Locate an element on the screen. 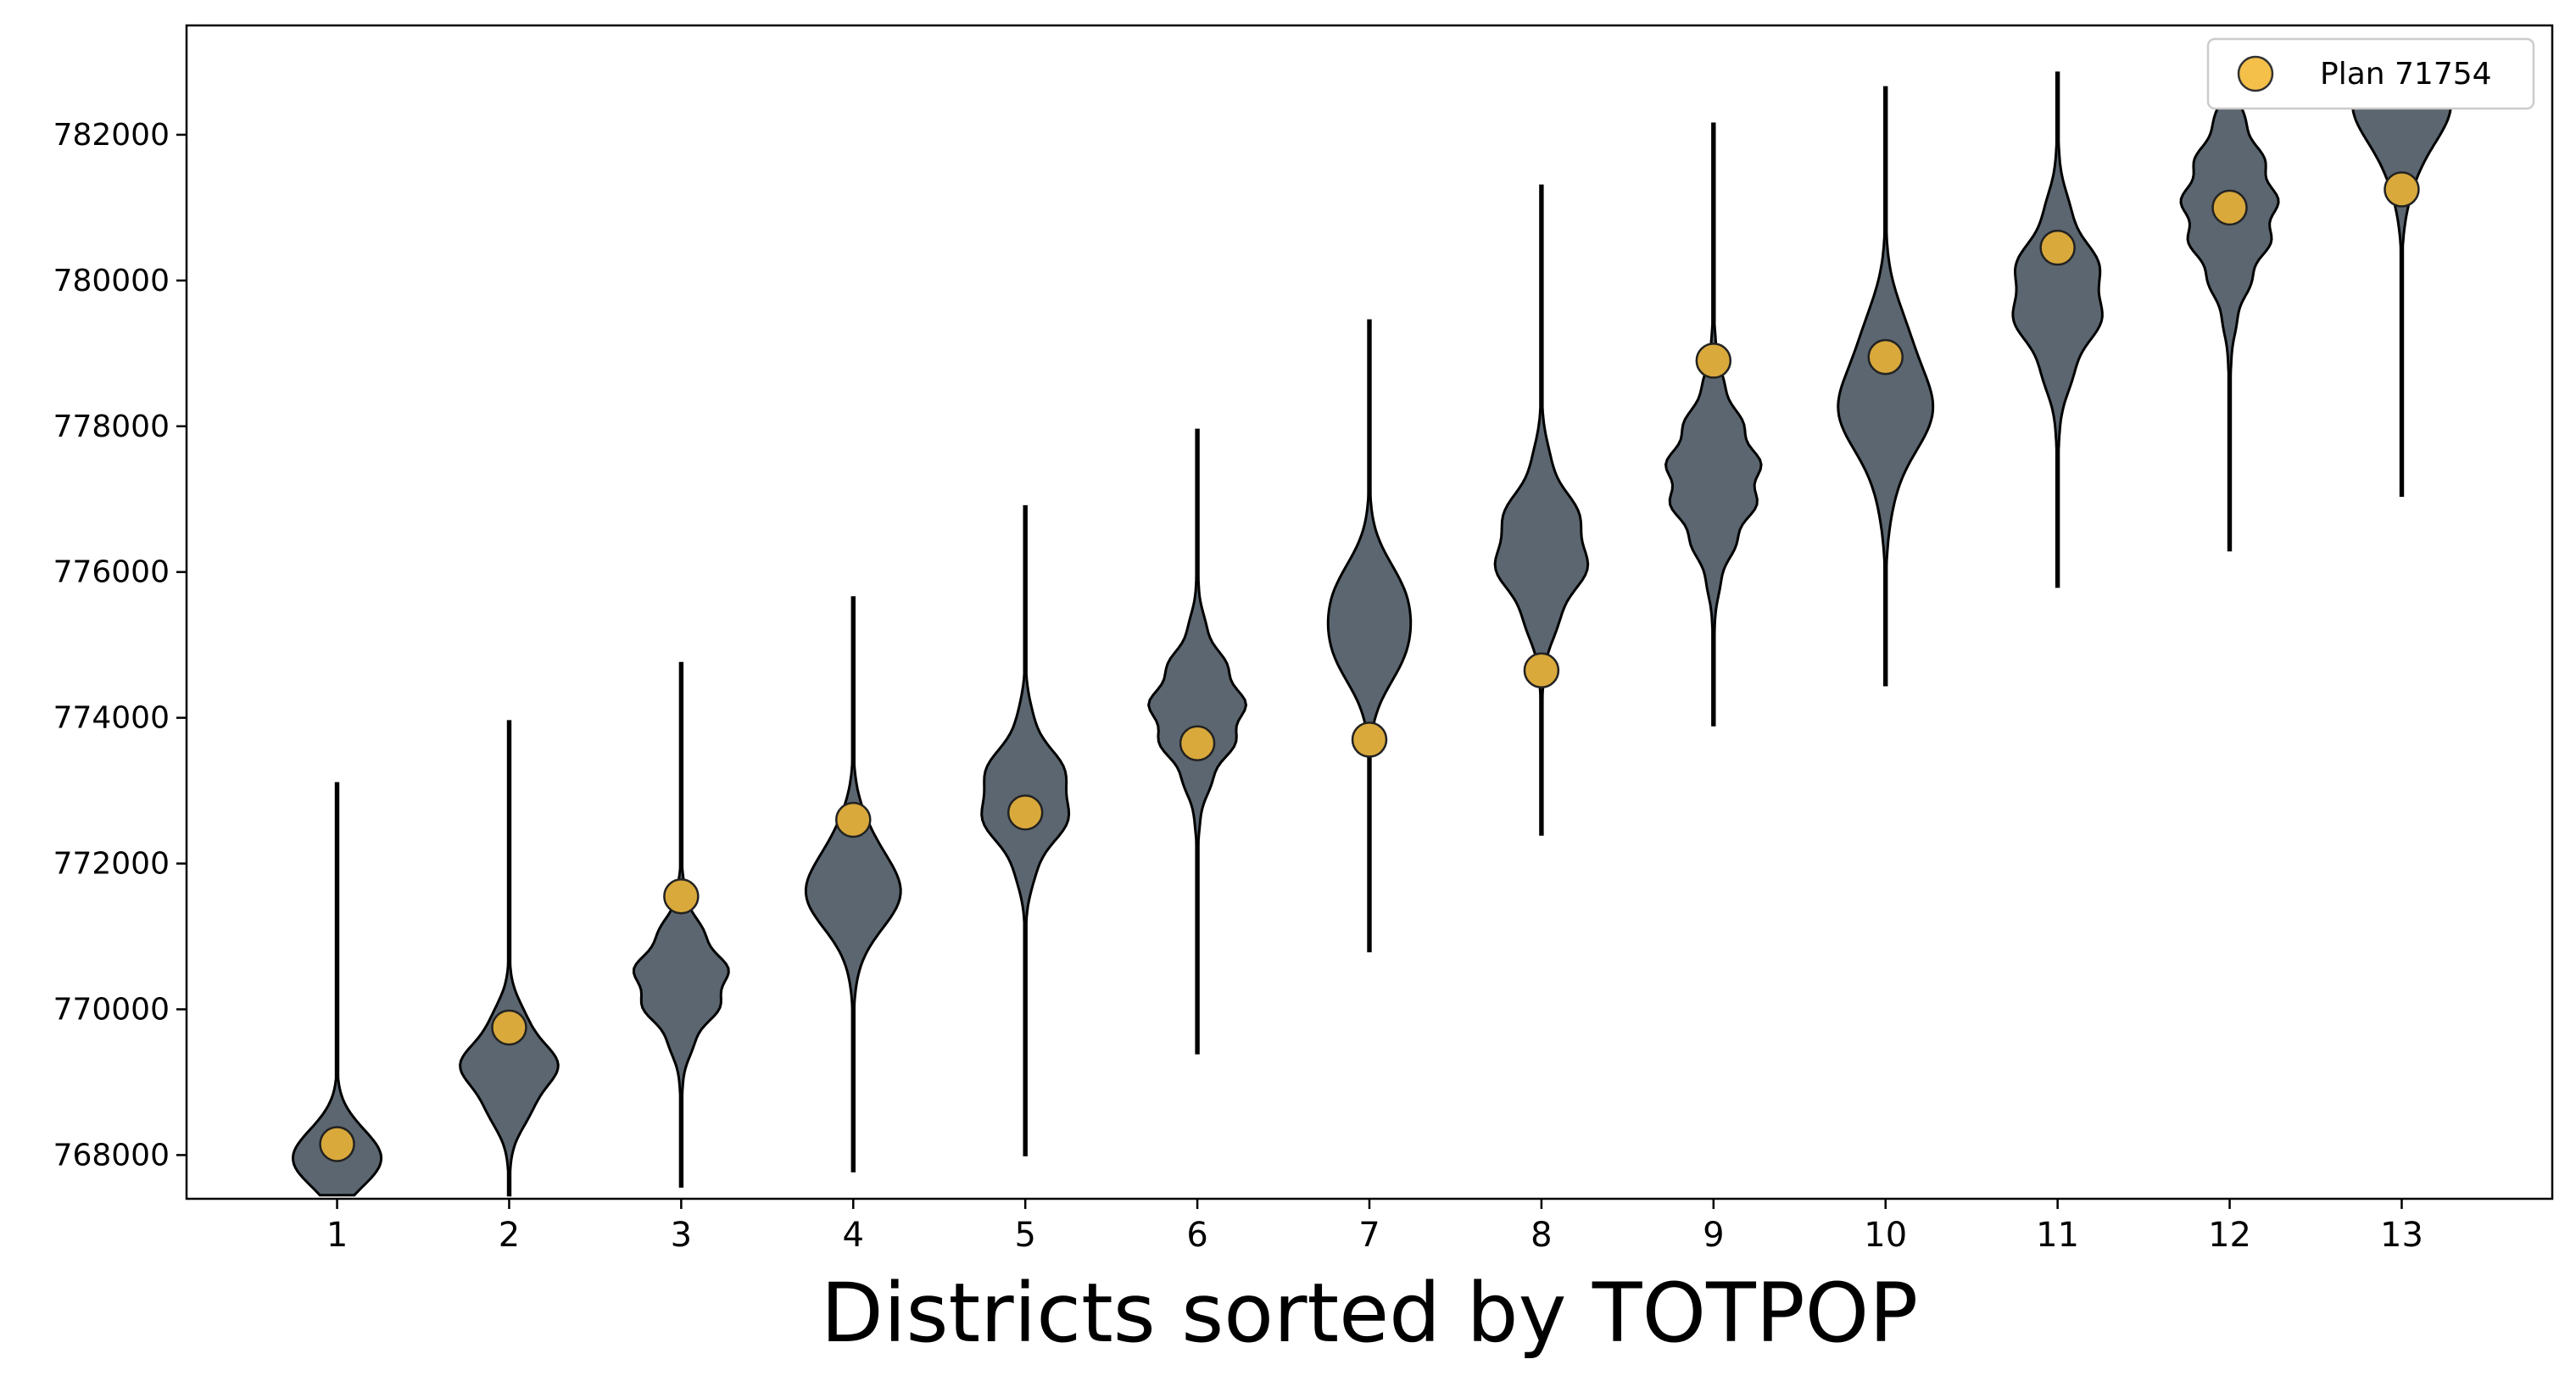 This screenshot has width=2576, height=1387. x-tick-label: 7 is located at coordinates (1369, 1235).